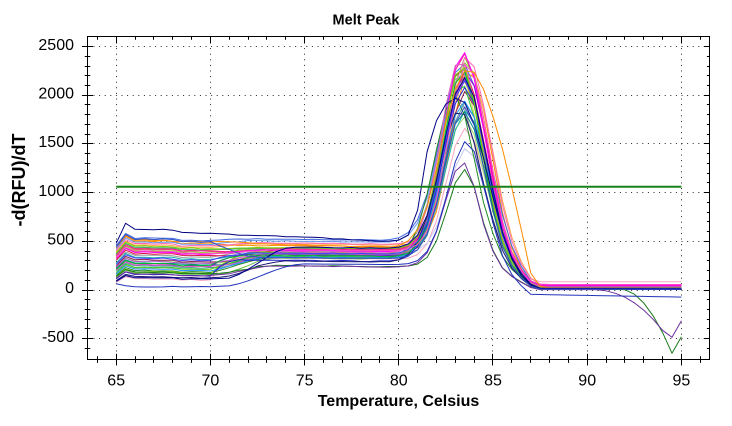 This screenshot has width=732, height=426. What do you see at coordinates (56, 191) in the screenshot?
I see `svg-text: 1000` at bounding box center [56, 191].